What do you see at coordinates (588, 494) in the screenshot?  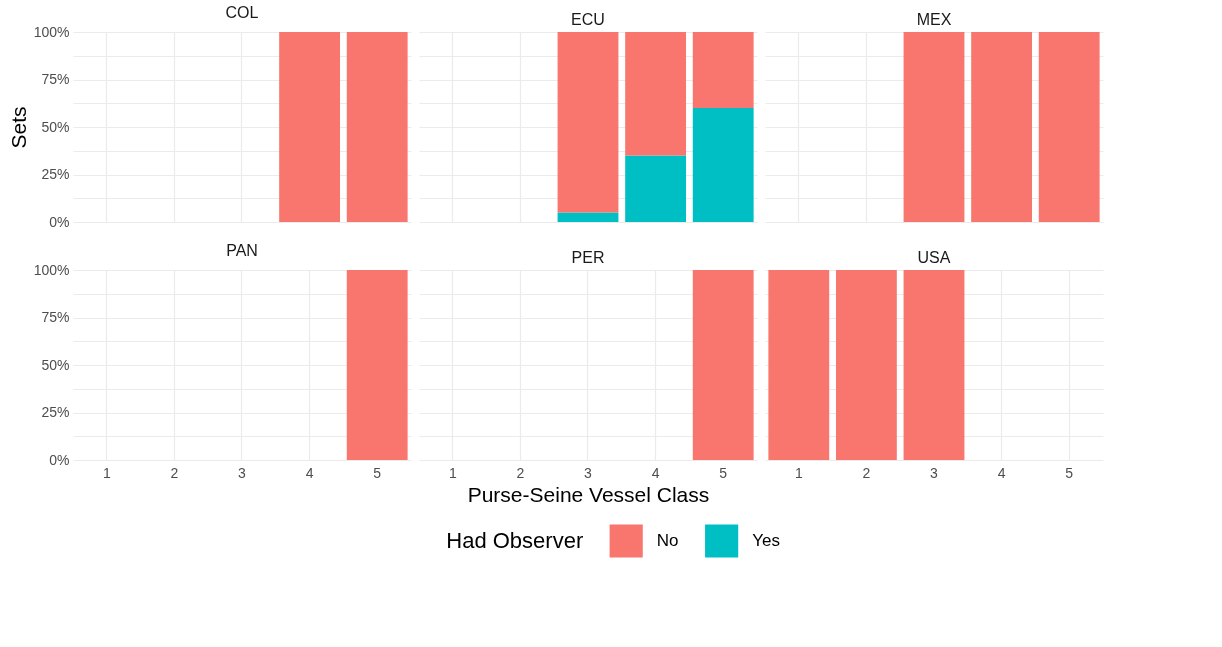 I see `x-axis-title: Purse-Seine Vessel Class` at bounding box center [588, 494].